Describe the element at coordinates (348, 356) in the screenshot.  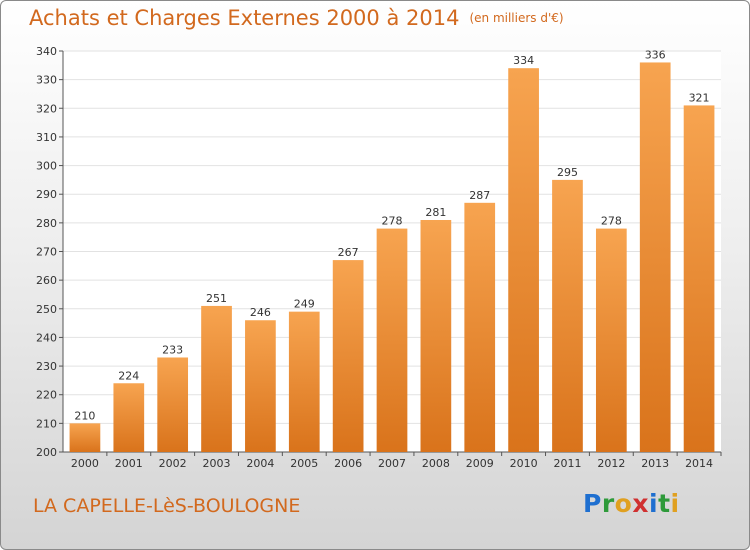
I see `bar-2006` at that location.